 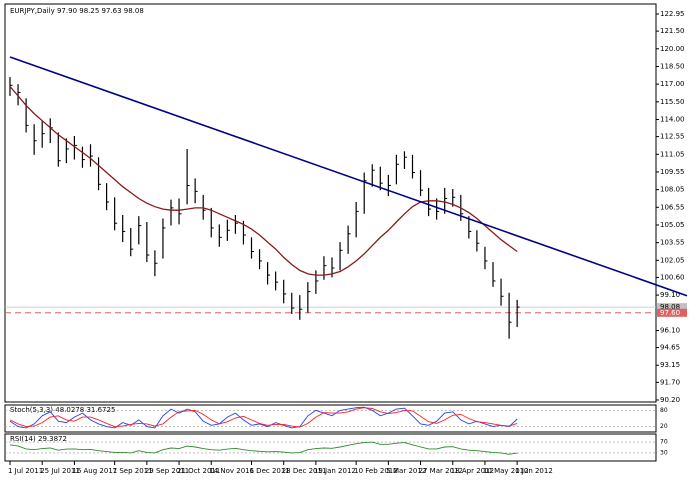 I want to click on y-tick-label: 108.05, so click(x=672, y=190).